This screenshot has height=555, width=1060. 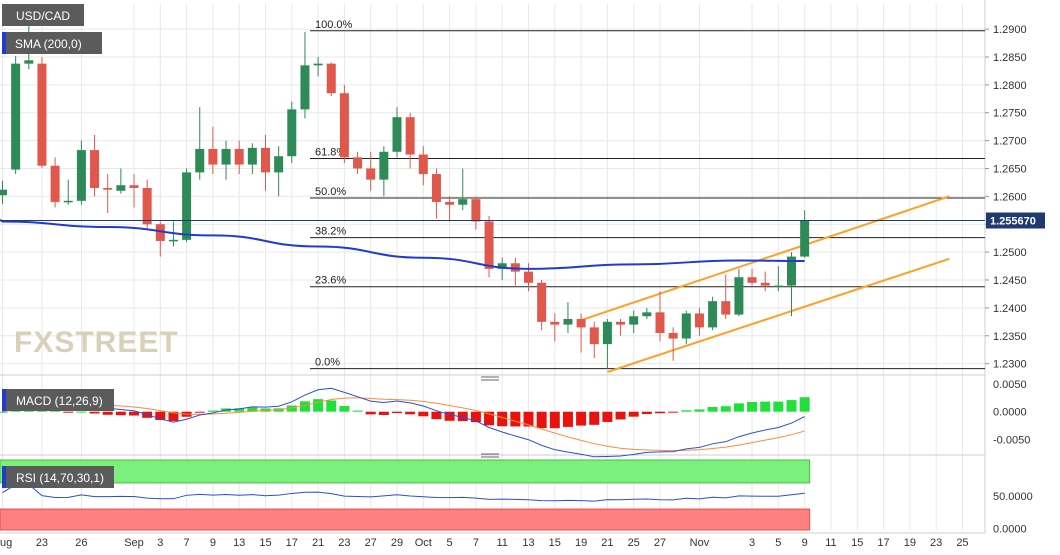 I want to click on sma-badge: SMA (200,0), so click(x=52, y=43).